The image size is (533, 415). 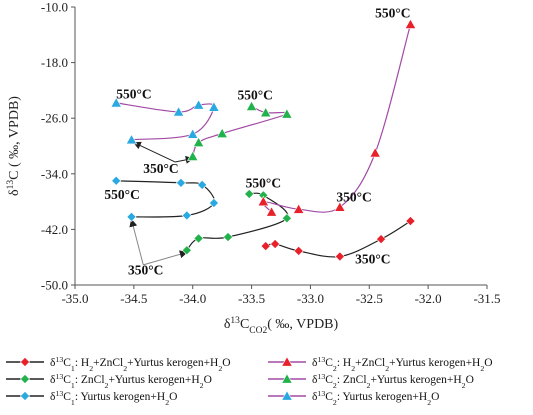 What do you see at coordinates (131, 381) in the screenshot?
I see `legend-label: δ13C1: ZnCl2+Yurtus kerogen+H2O` at bounding box center [131, 381].